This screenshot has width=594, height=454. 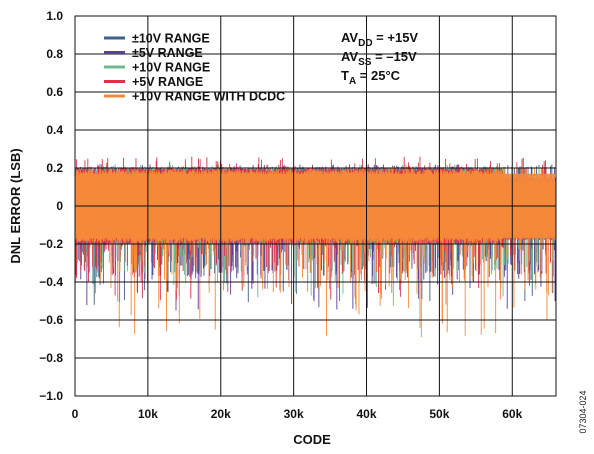 What do you see at coordinates (171, 68) in the screenshot?
I see `legend-label: +10V RANGE` at bounding box center [171, 68].